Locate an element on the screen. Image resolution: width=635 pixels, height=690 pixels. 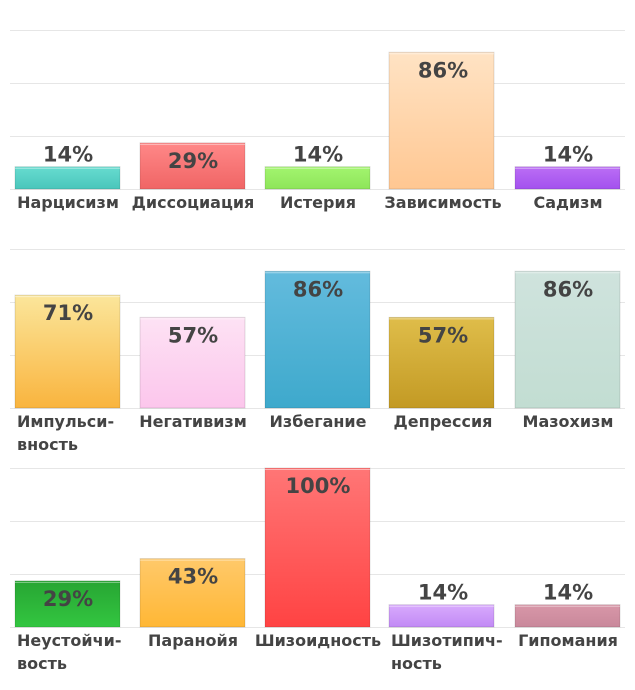
bar-value-label: 100% is located at coordinates (318, 486).